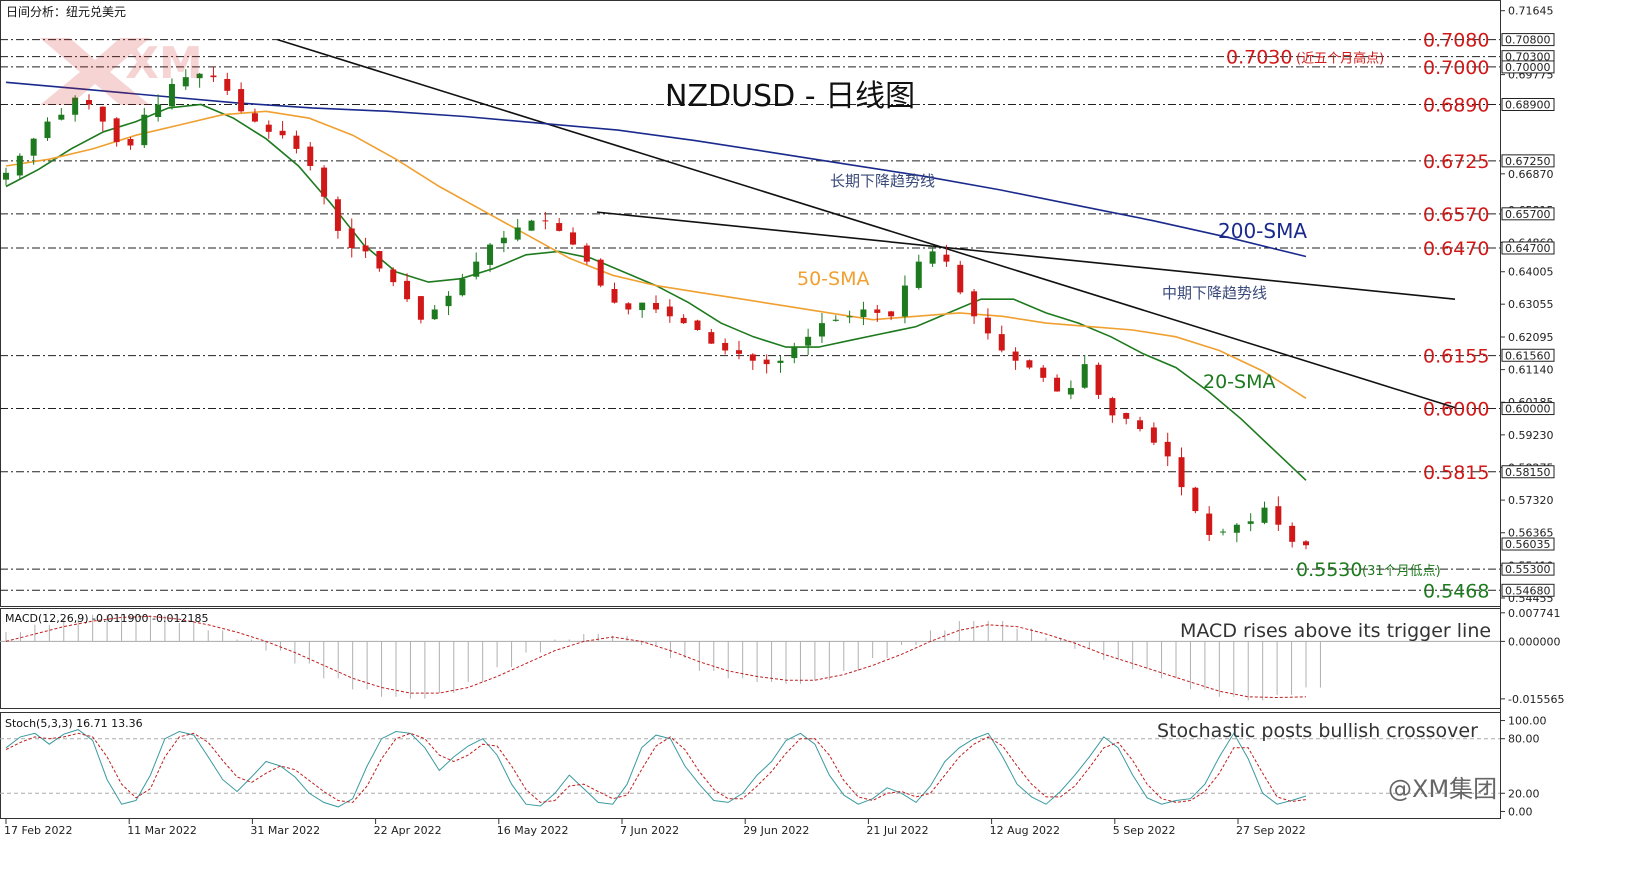 The height and width of the screenshot is (877, 1640). Describe the element at coordinates (1534, 613) in the screenshot. I see `macd-y-tick-label: 0.007741` at that location.